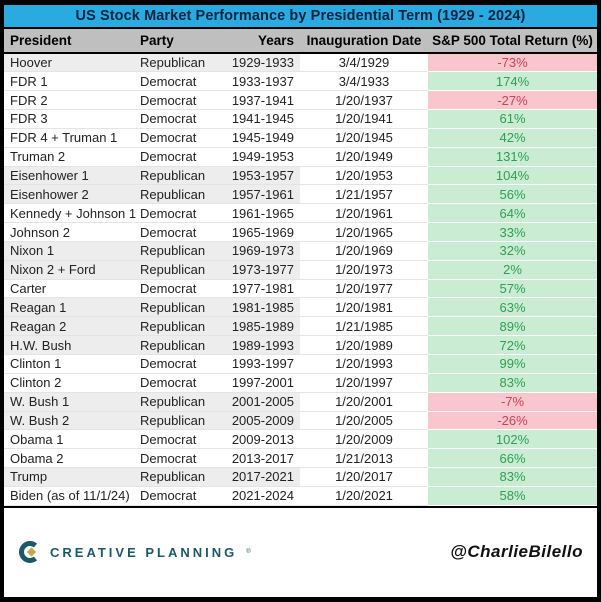  What do you see at coordinates (70, 41) in the screenshot?
I see `column-header-president: President` at bounding box center [70, 41].